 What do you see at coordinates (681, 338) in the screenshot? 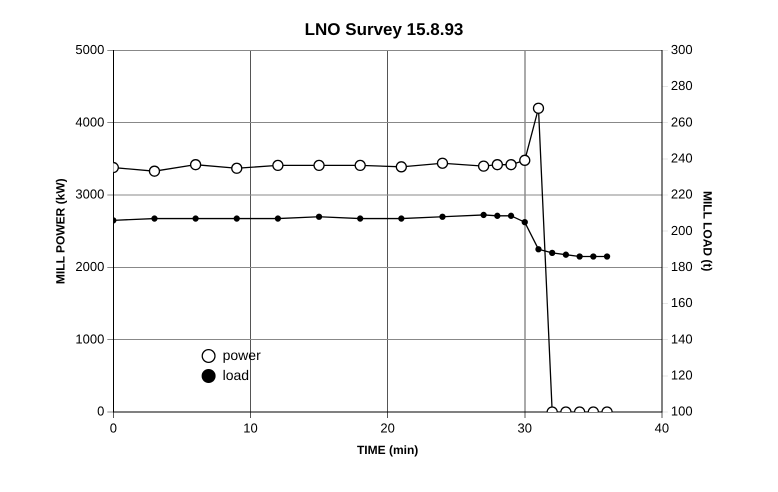
I see `y2-tick-label: 140` at bounding box center [681, 338].